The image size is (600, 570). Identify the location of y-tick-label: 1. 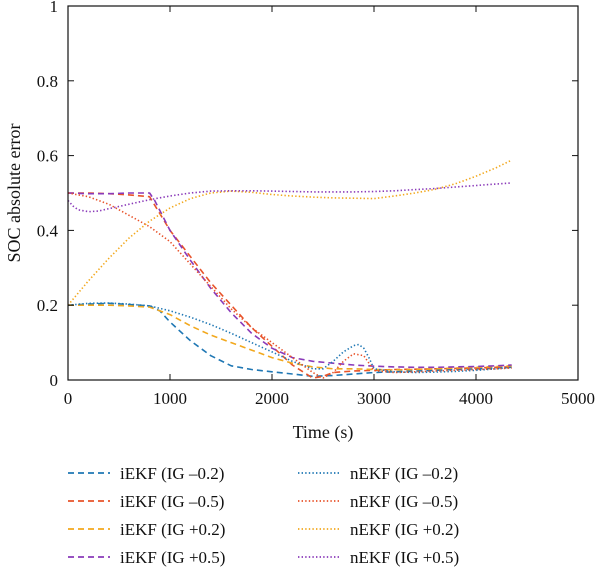
(54, 8).